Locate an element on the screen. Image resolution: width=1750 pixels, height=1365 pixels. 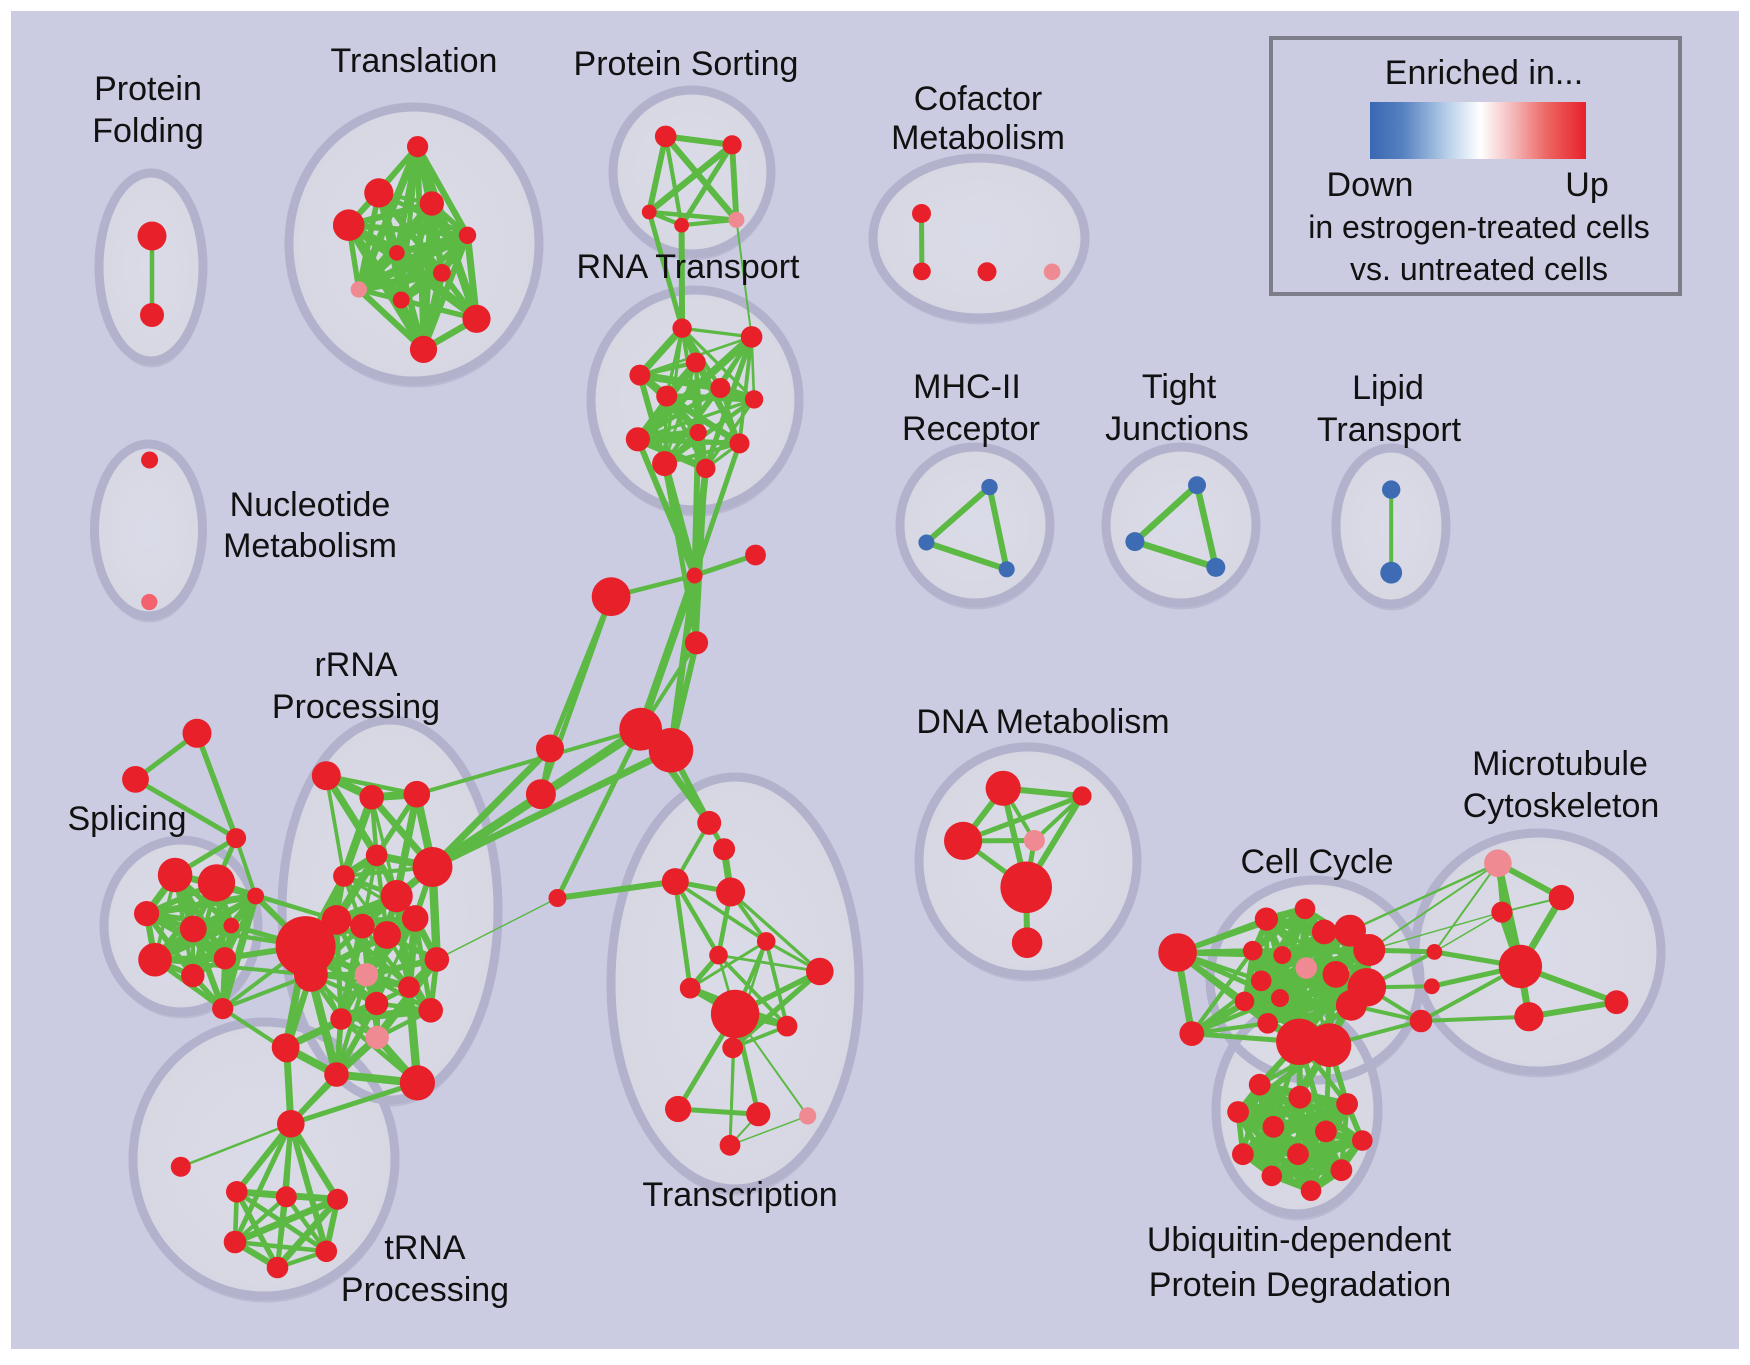
svg-text: tRNA is located at coordinates (425, 1248).